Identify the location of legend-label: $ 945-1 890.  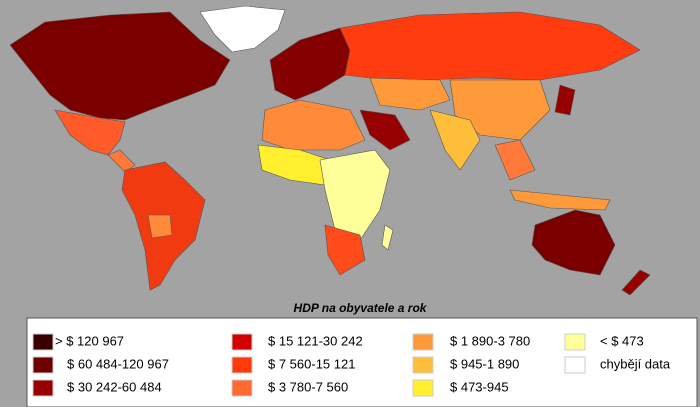
(484, 363).